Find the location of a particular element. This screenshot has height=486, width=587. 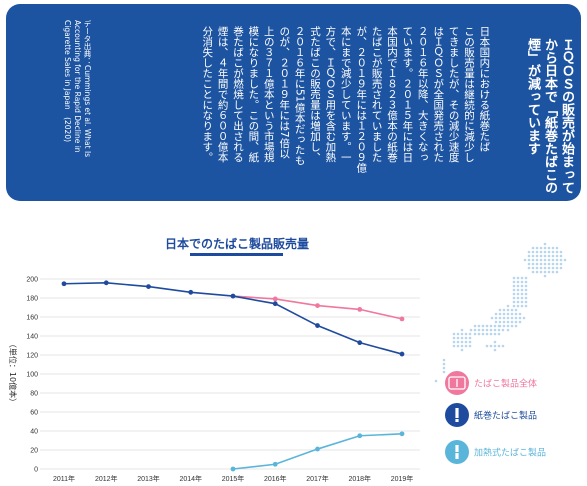

panel-body-line: たばこが販売されていました is located at coordinates (376, 94).